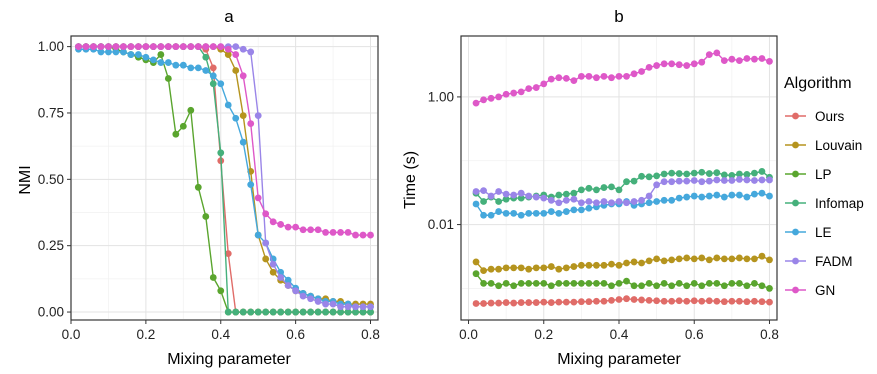  Describe the element at coordinates (229, 16) in the screenshot. I see `panel-a-title: a` at that location.